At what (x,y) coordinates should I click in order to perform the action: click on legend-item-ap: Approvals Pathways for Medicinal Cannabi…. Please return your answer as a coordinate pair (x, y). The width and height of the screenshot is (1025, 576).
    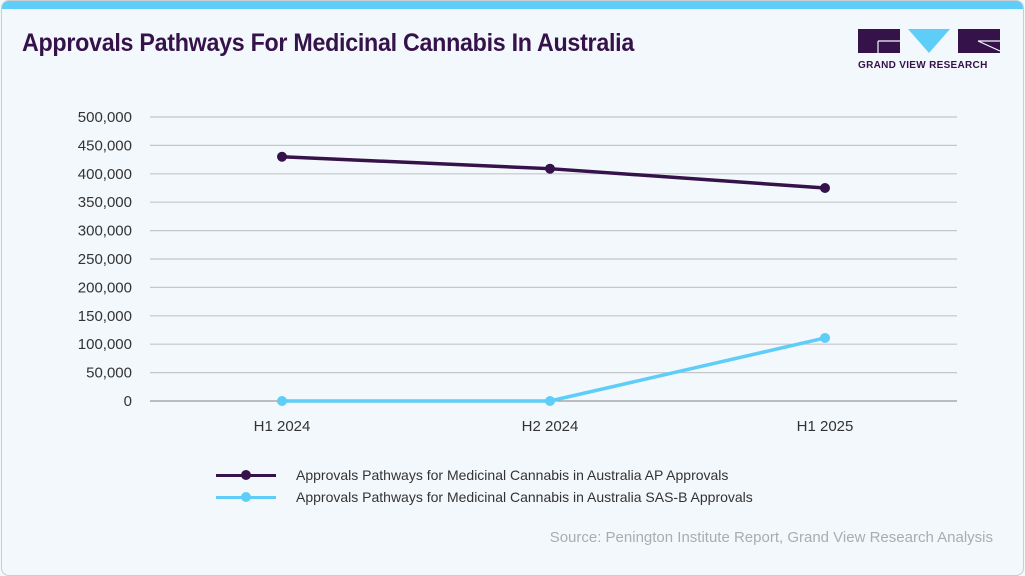
    Looking at the image, I should click on (484, 475).